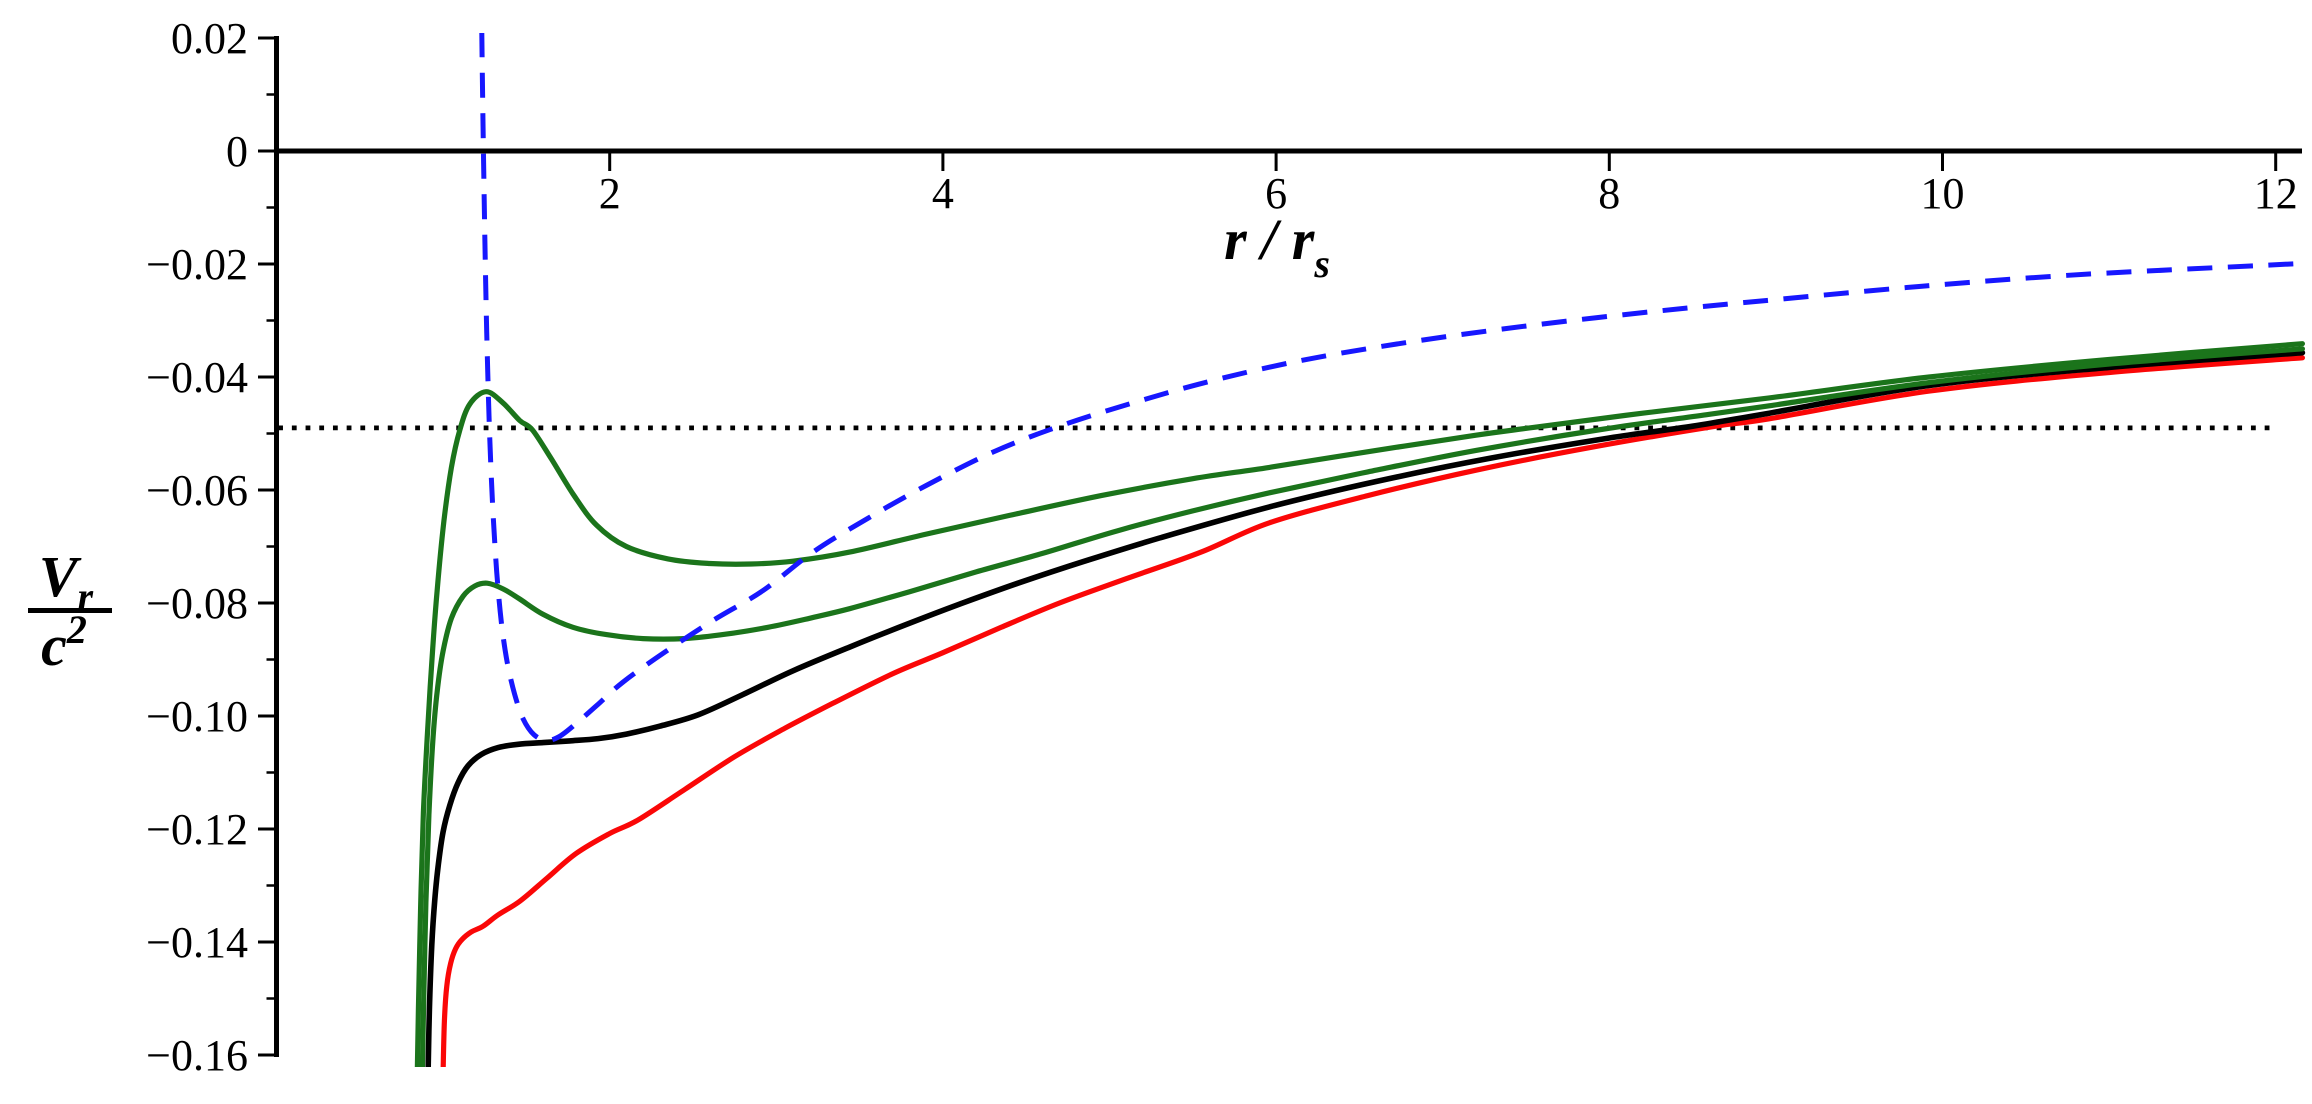 Image resolution: width=2312 pixels, height=1104 pixels. What do you see at coordinates (943, 193) in the screenshot?
I see `x-tick-label: 4` at bounding box center [943, 193].